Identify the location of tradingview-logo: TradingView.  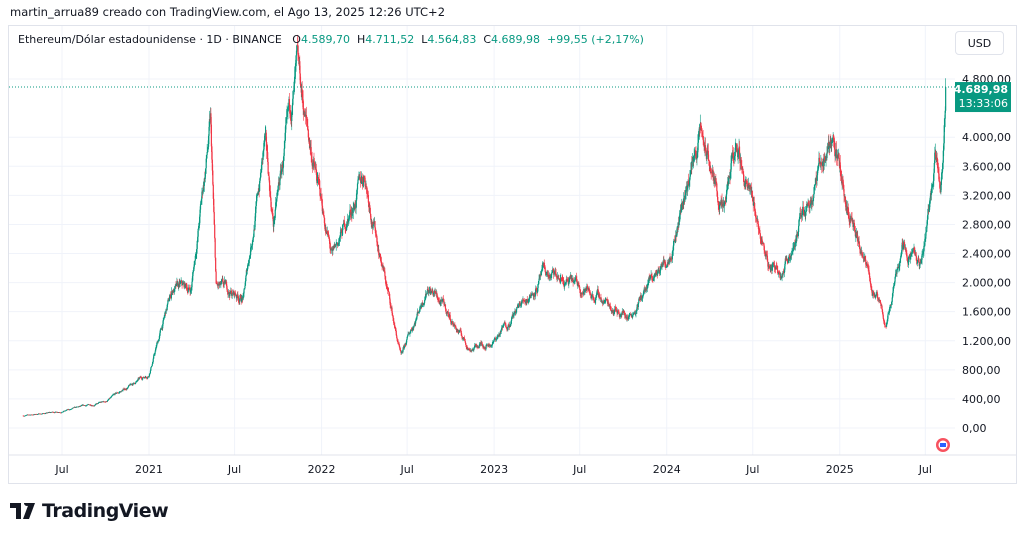
(89, 511).